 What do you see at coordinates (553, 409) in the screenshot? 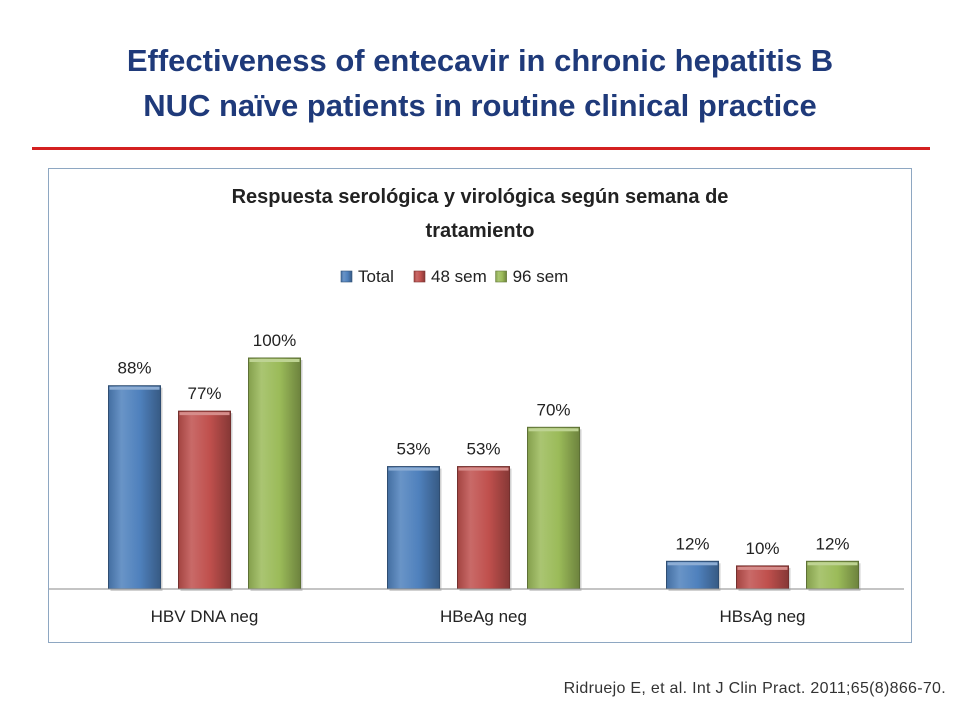
I see `data-label-3-2: 70%` at bounding box center [553, 409].